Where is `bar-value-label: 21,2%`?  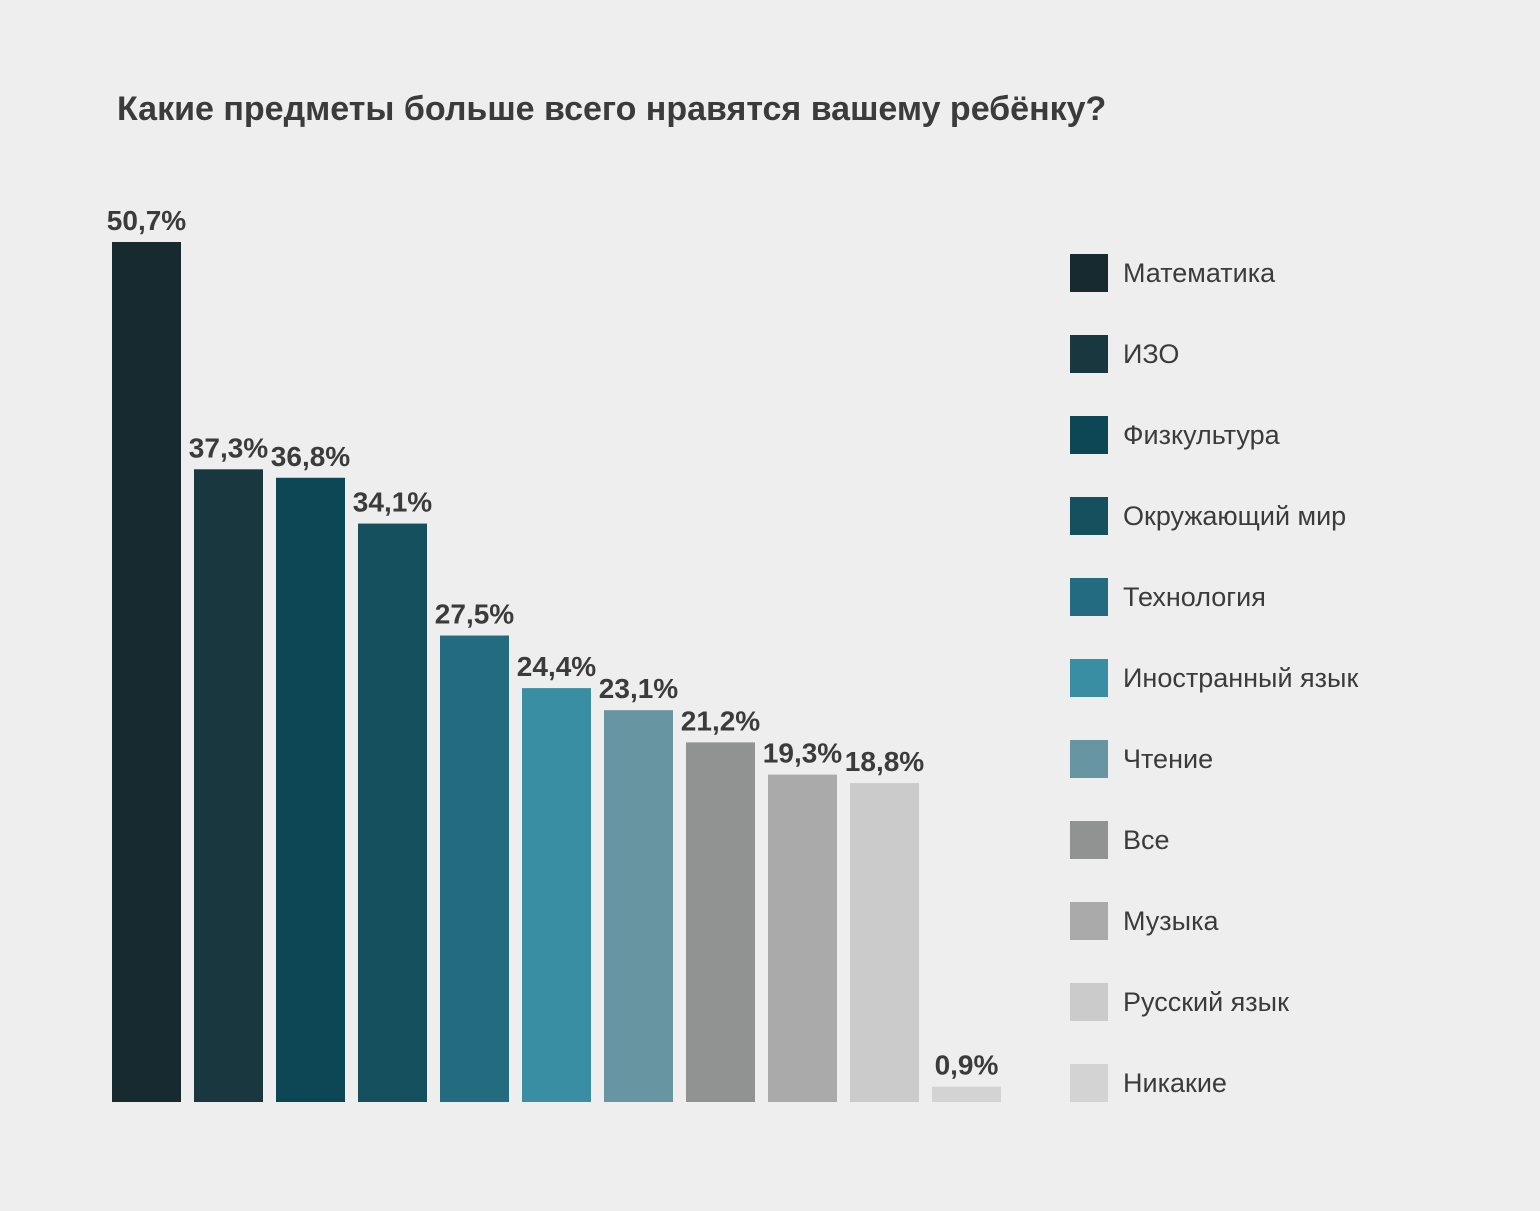
bar-value-label: 21,2% is located at coordinates (720, 720).